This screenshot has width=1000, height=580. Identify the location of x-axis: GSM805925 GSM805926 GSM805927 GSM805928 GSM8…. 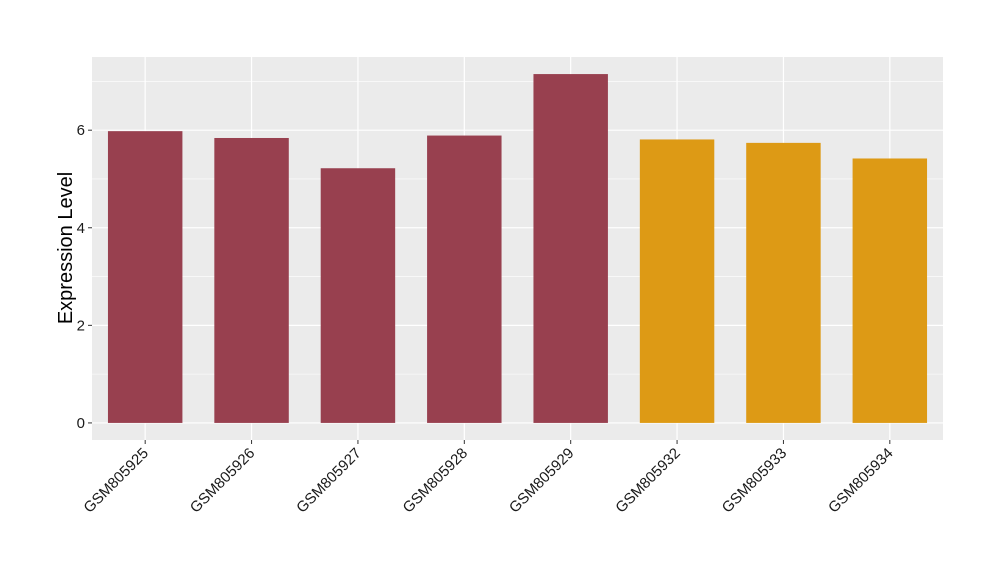
(488, 478).